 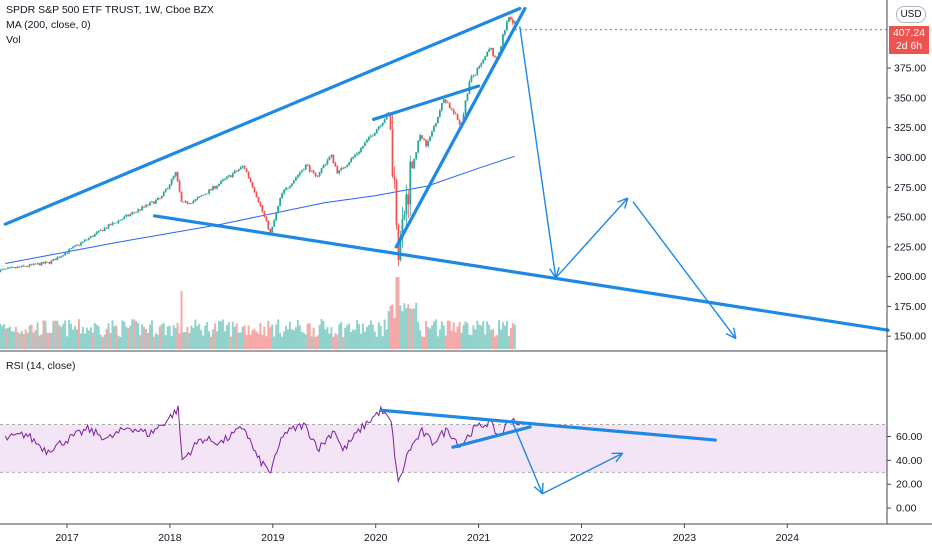 I want to click on volume-legend: Vol, so click(x=13, y=40).